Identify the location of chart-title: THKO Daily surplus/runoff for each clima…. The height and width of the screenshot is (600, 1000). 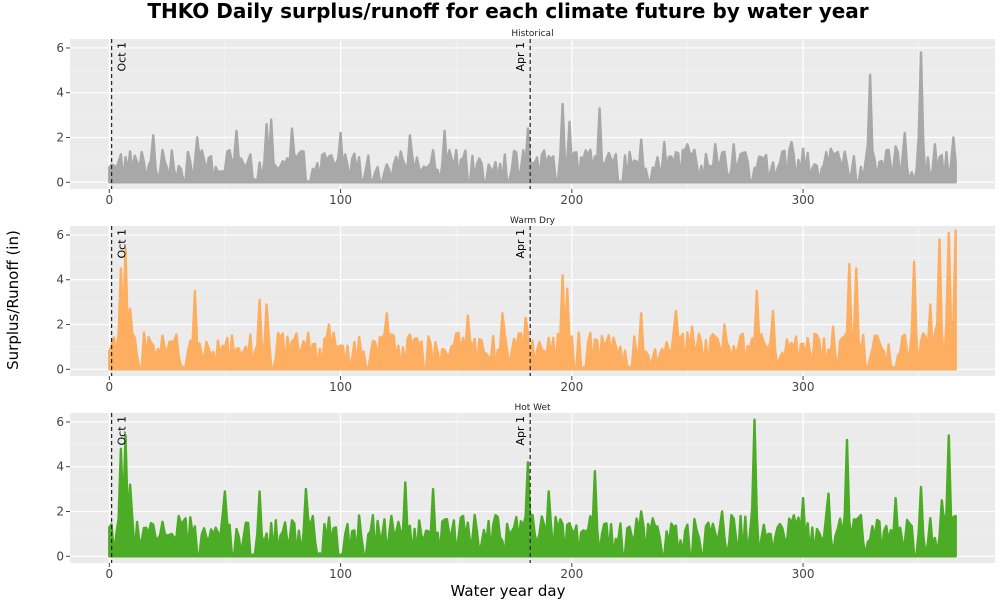
(507, 11).